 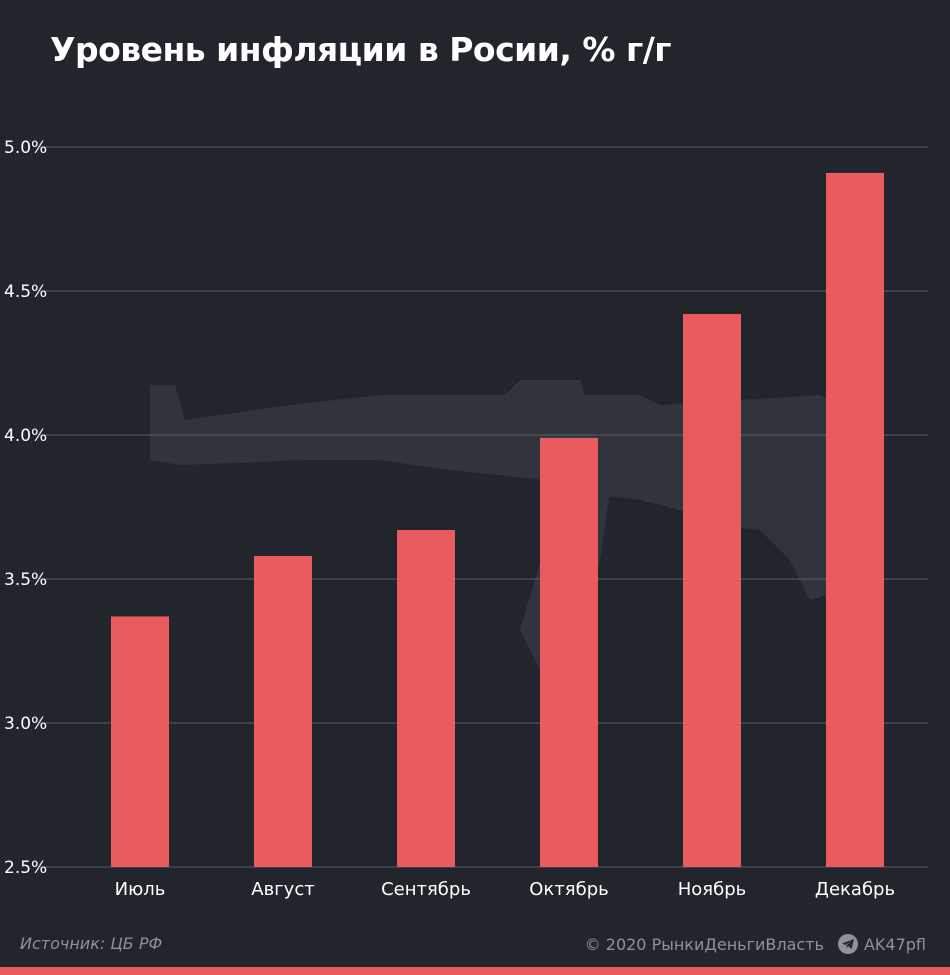 What do you see at coordinates (361, 49) in the screenshot?
I see `chart-title: Уровень инфляции в Росии, % г/г` at bounding box center [361, 49].